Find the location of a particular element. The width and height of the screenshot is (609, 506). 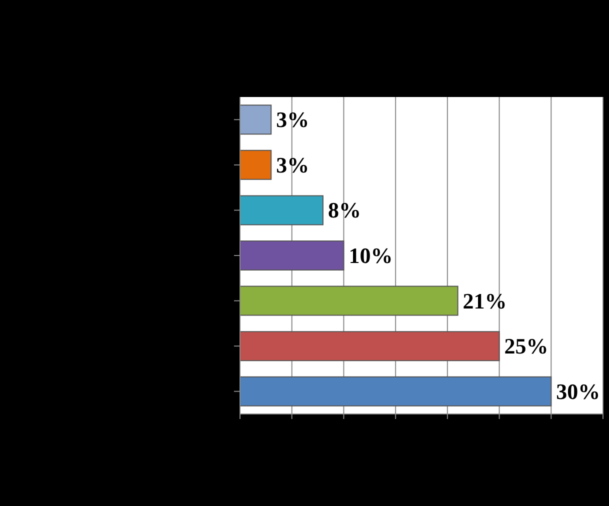

data-label: 25% is located at coordinates (526, 346).